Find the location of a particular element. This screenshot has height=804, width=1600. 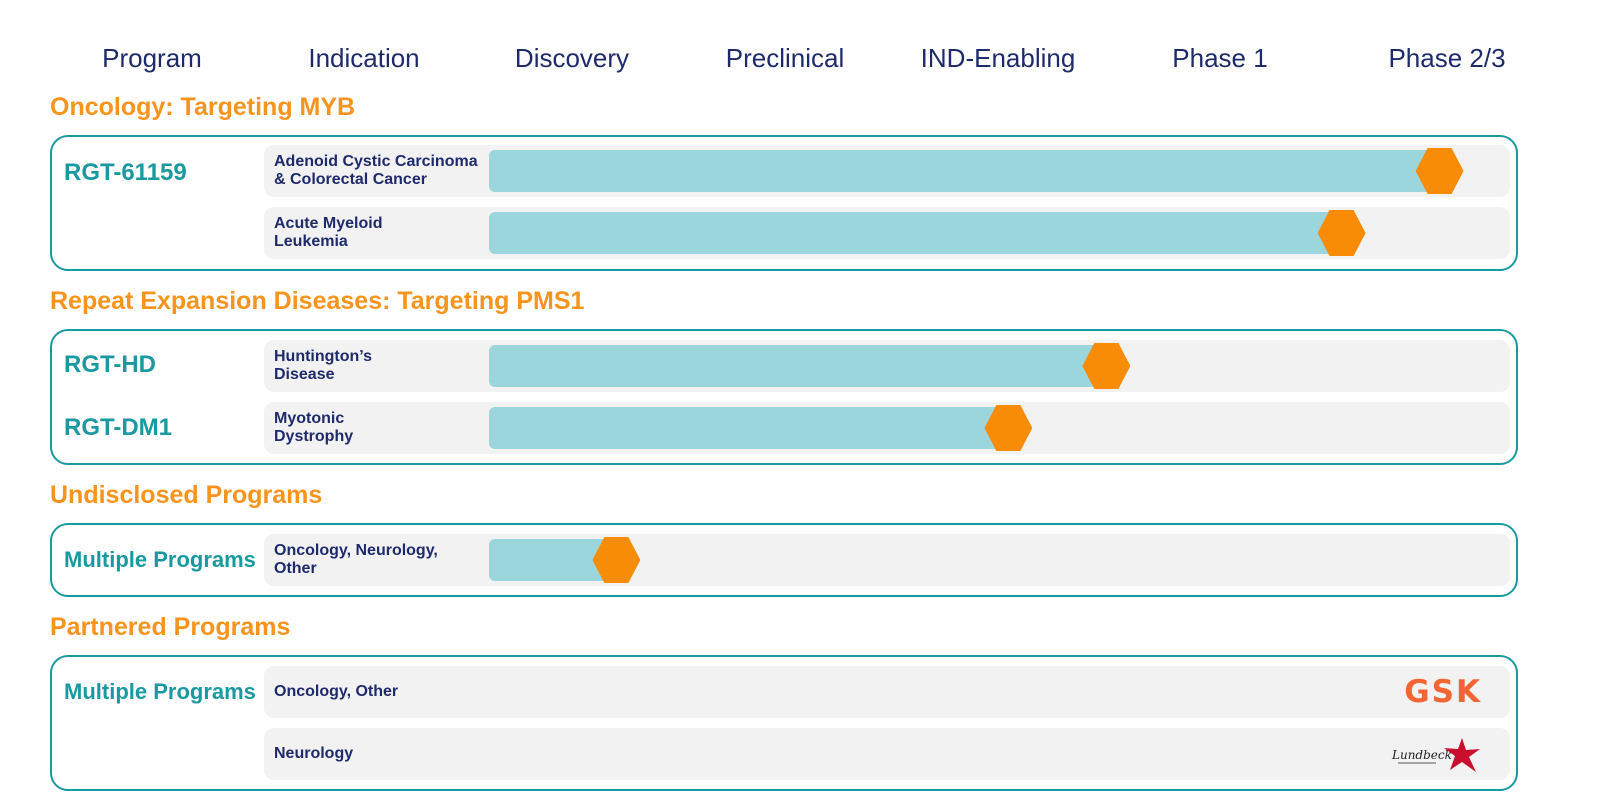

section-title-partnered: Partnered Programs is located at coordinates (170, 627).